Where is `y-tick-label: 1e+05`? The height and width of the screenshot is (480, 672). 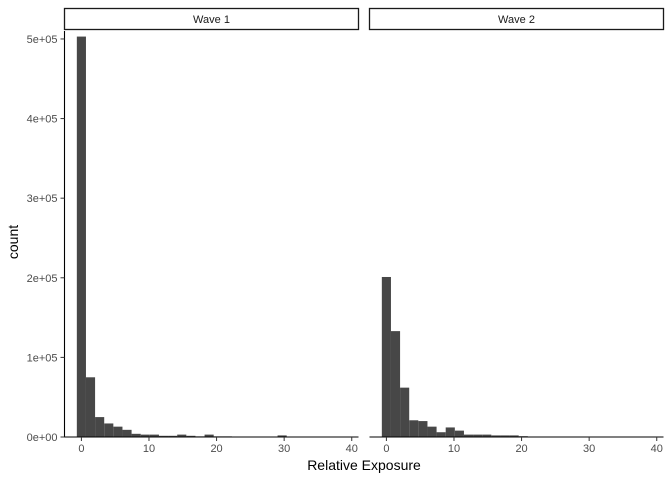
y-tick-label: 1e+05 is located at coordinates (42, 358).